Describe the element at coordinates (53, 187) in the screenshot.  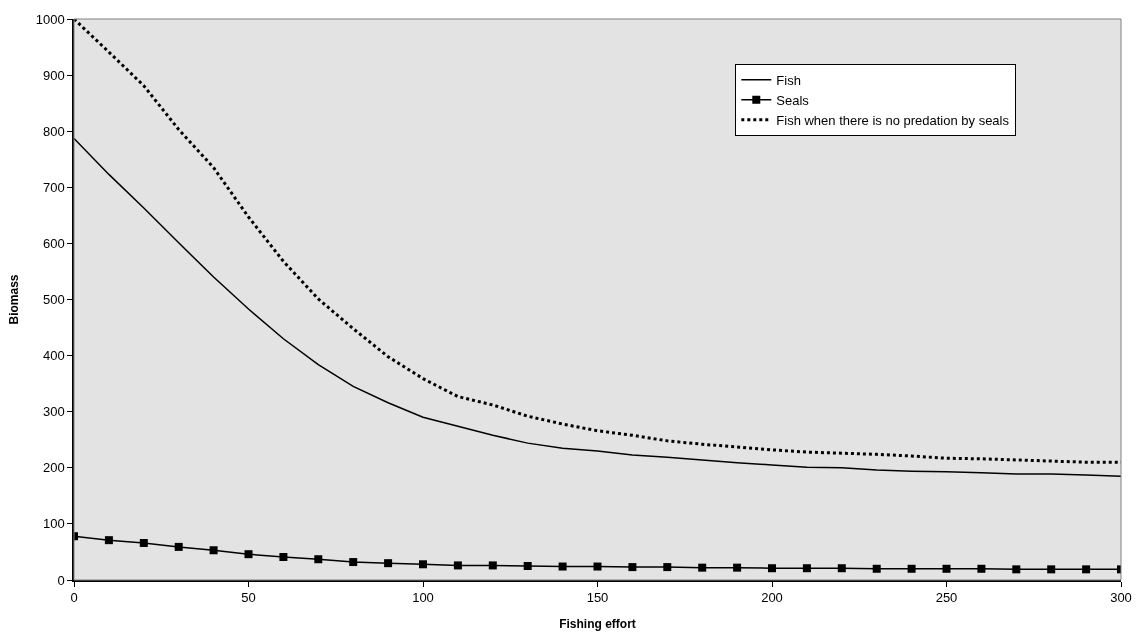
I see `y-tick-label: 700` at that location.